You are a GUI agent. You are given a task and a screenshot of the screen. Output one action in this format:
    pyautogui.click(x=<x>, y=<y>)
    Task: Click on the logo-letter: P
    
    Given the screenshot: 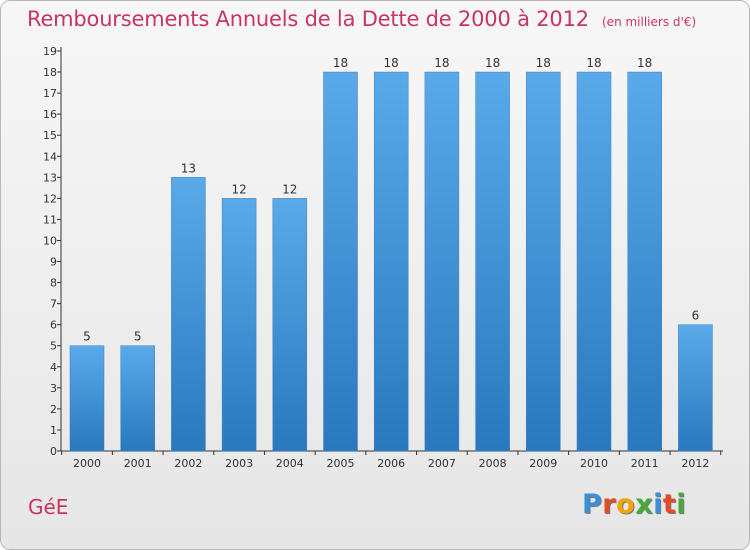 What is the action you would take?
    pyautogui.click(x=592, y=504)
    